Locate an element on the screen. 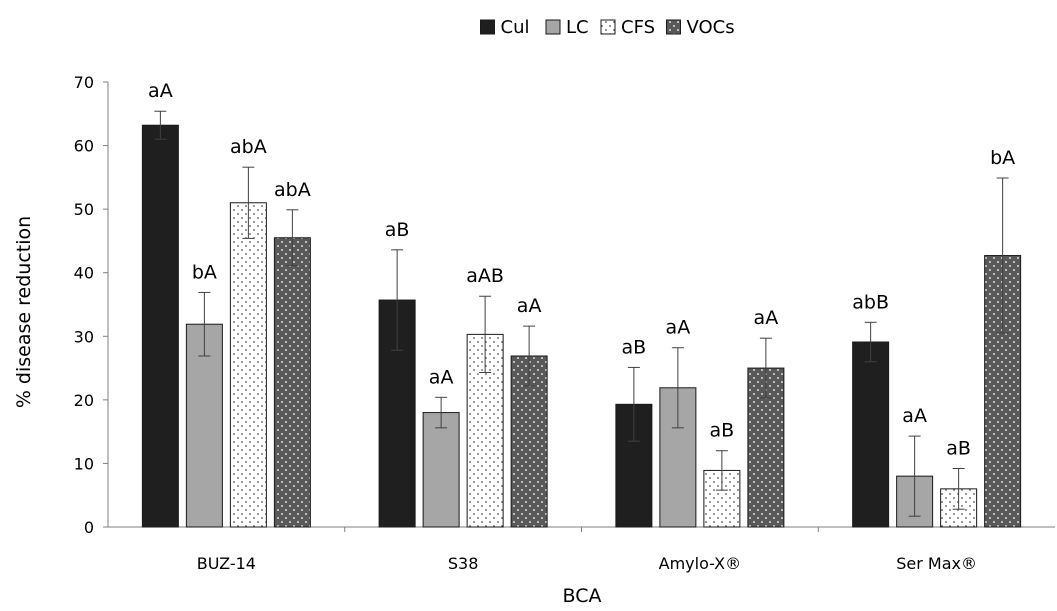 Image resolution: width=1057 pixels, height=611 pixels. x-axis: BUZ-14 S38 Amylo-X® Ser Max® is located at coordinates (581, 549).